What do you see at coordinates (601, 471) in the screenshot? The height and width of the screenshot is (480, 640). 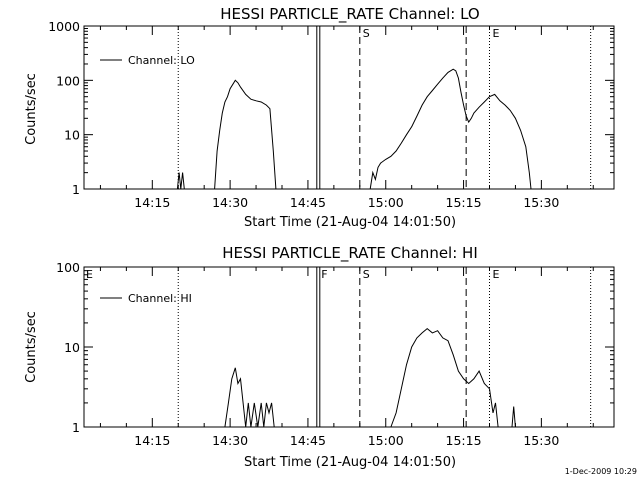 I see `timestamp-label: 1-Dec-2009 10:29` at bounding box center [601, 471].